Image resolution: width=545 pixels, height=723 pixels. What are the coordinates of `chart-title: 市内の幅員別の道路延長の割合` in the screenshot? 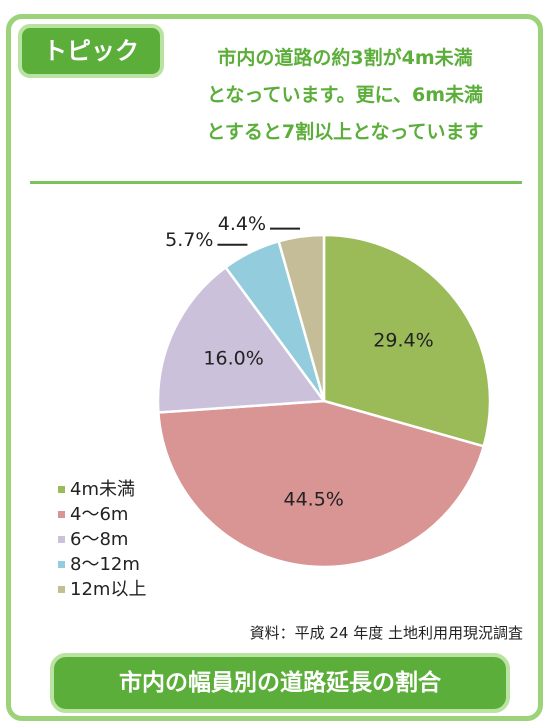 It's located at (280, 683).